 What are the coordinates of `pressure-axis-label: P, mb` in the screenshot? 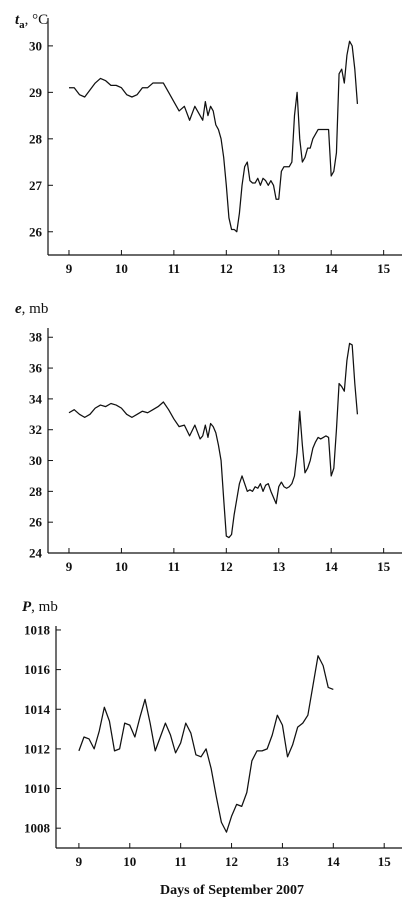 It's located at (40, 607).